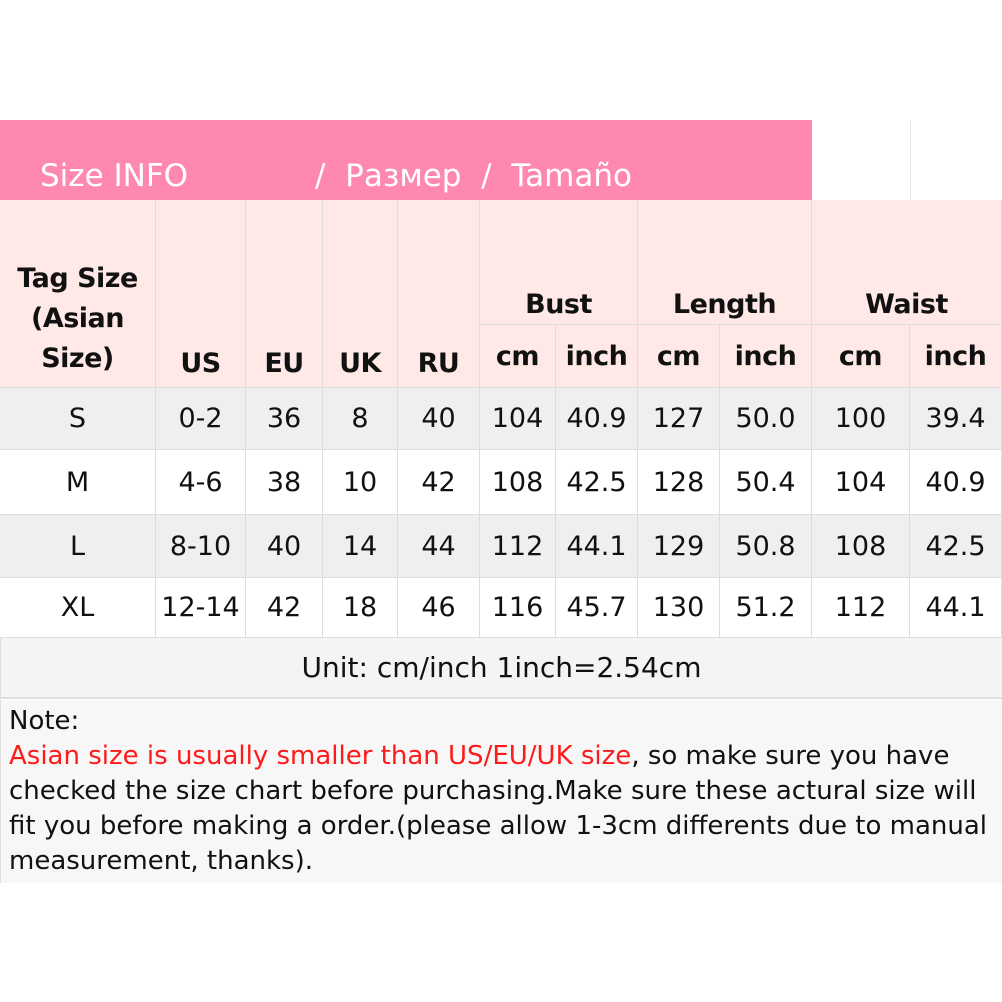 The image size is (1002, 1002). Describe the element at coordinates (861, 356) in the screenshot. I see `header-waist-cm: cm` at that location.